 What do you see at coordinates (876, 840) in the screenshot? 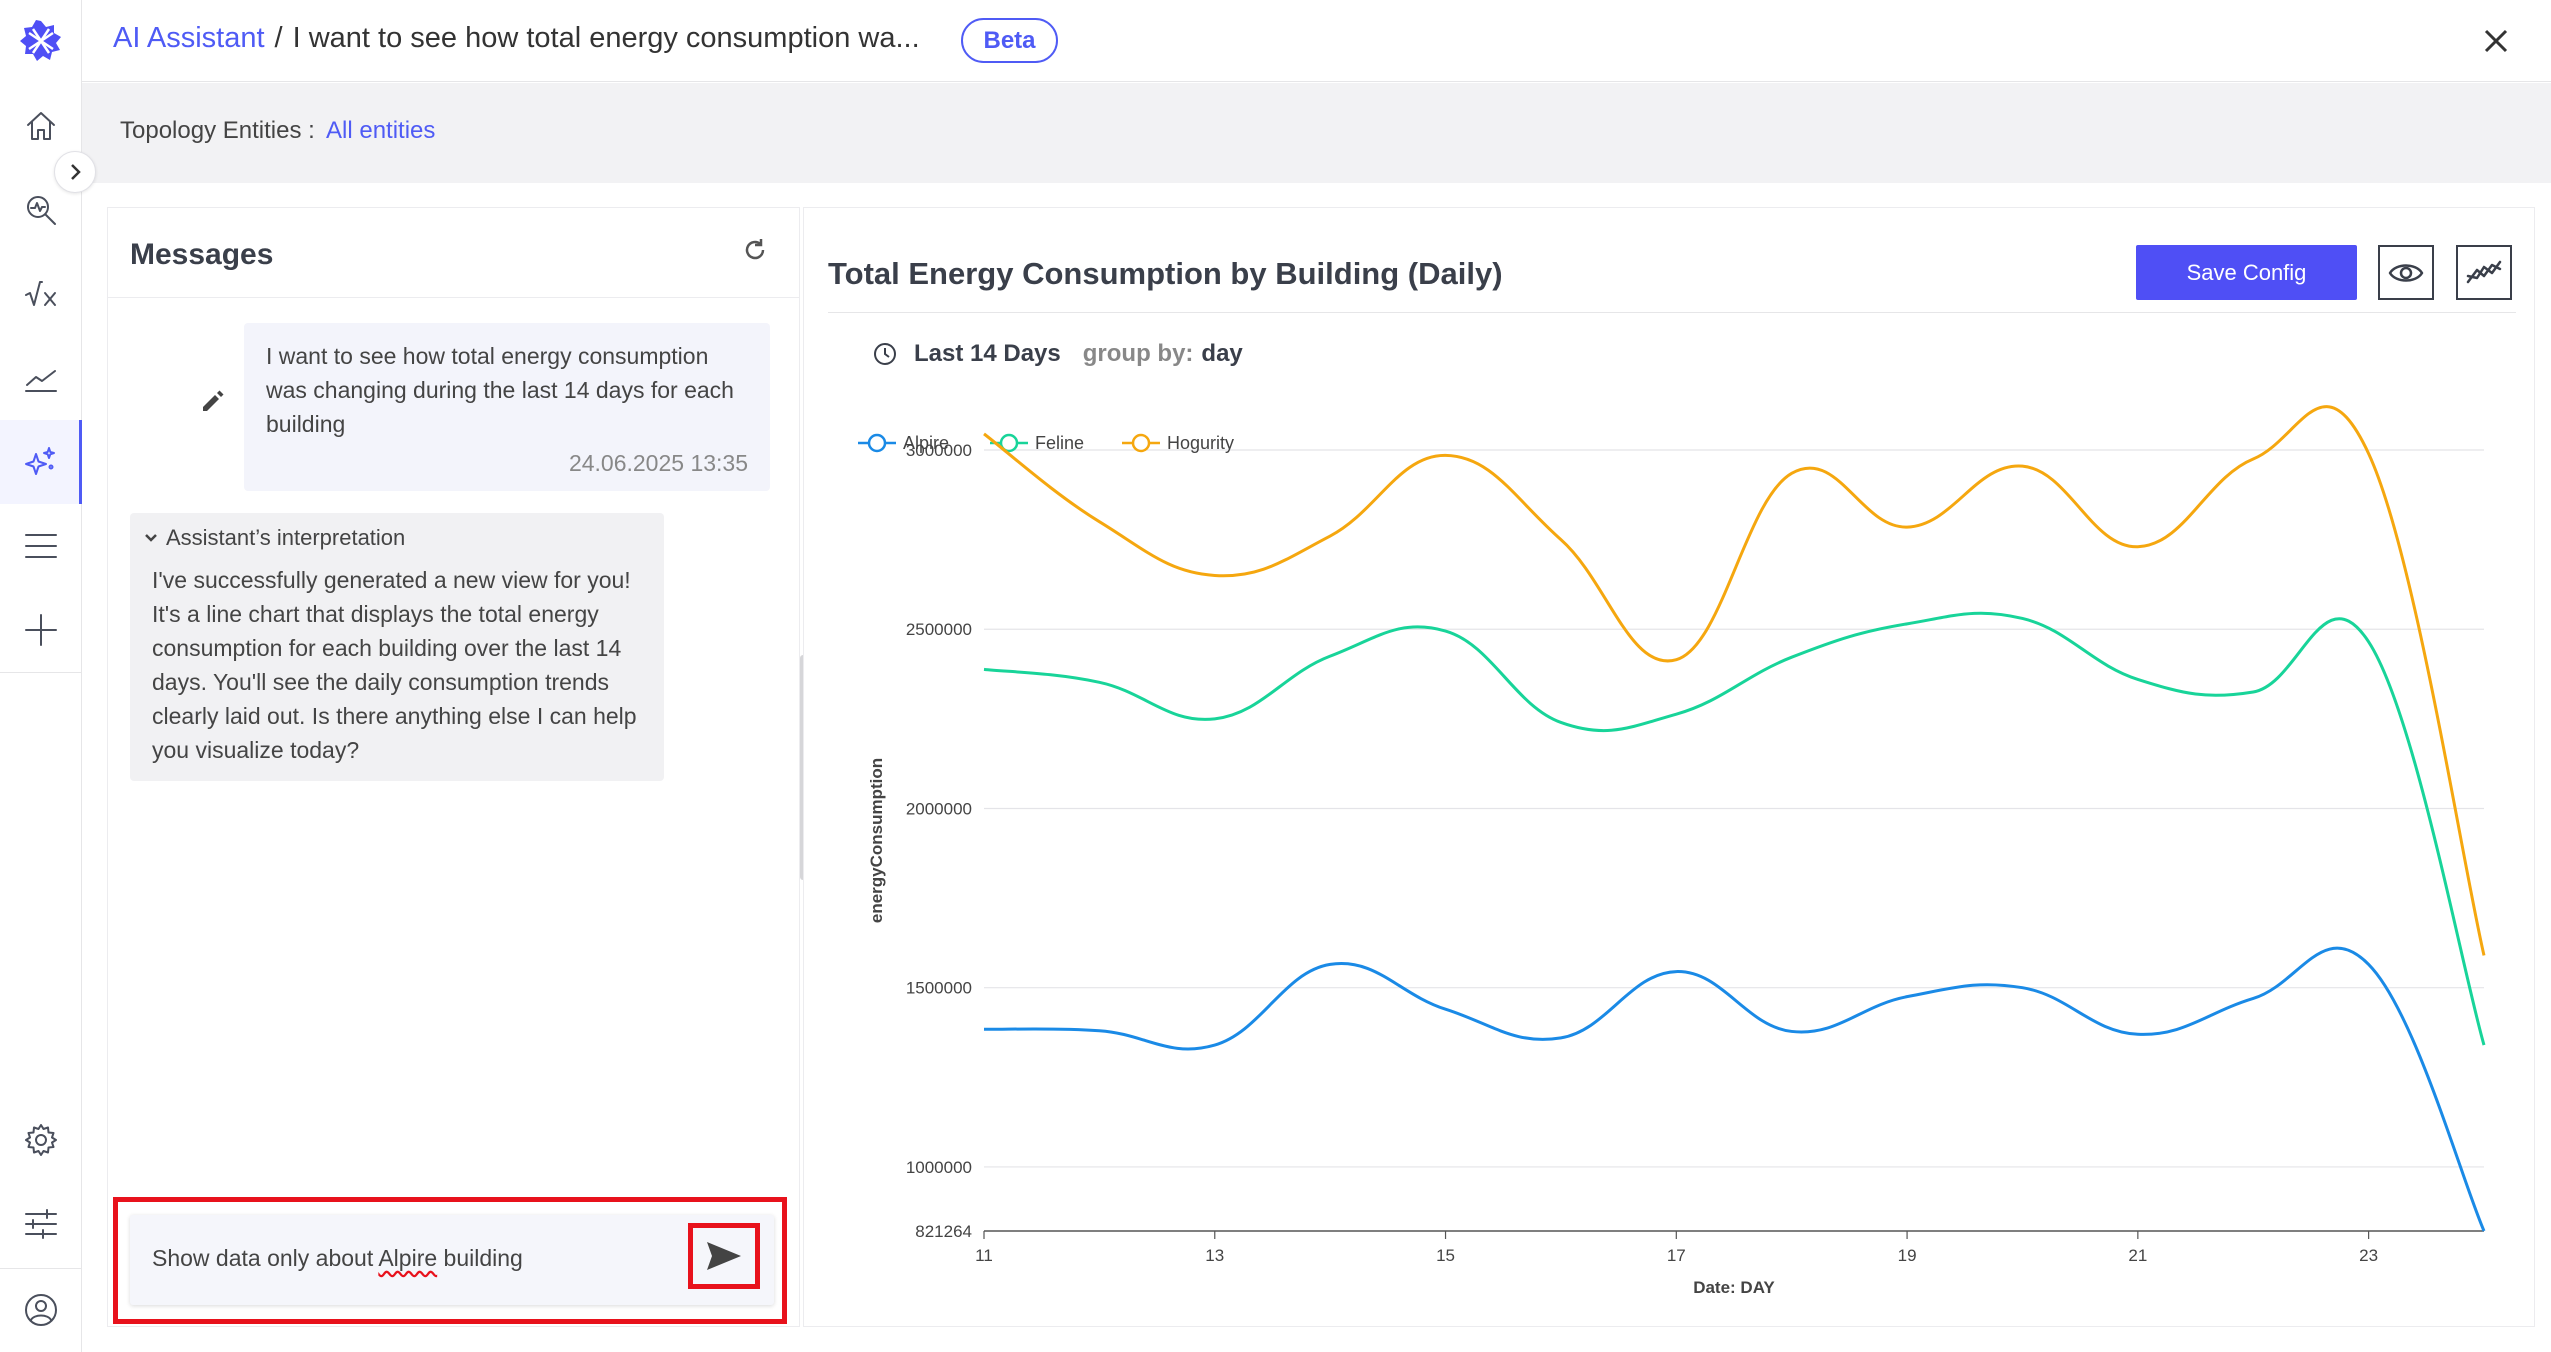
I see `y-axis-title: energyConsumption` at bounding box center [876, 840].